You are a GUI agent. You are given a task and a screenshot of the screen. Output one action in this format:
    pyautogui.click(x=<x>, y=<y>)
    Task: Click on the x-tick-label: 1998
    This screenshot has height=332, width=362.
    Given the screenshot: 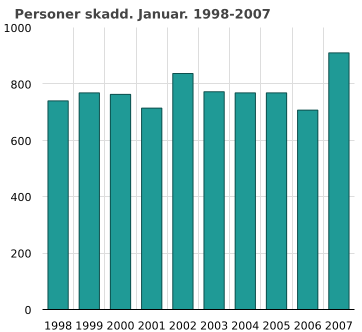 What is the action you would take?
    pyautogui.click(x=58, y=326)
    